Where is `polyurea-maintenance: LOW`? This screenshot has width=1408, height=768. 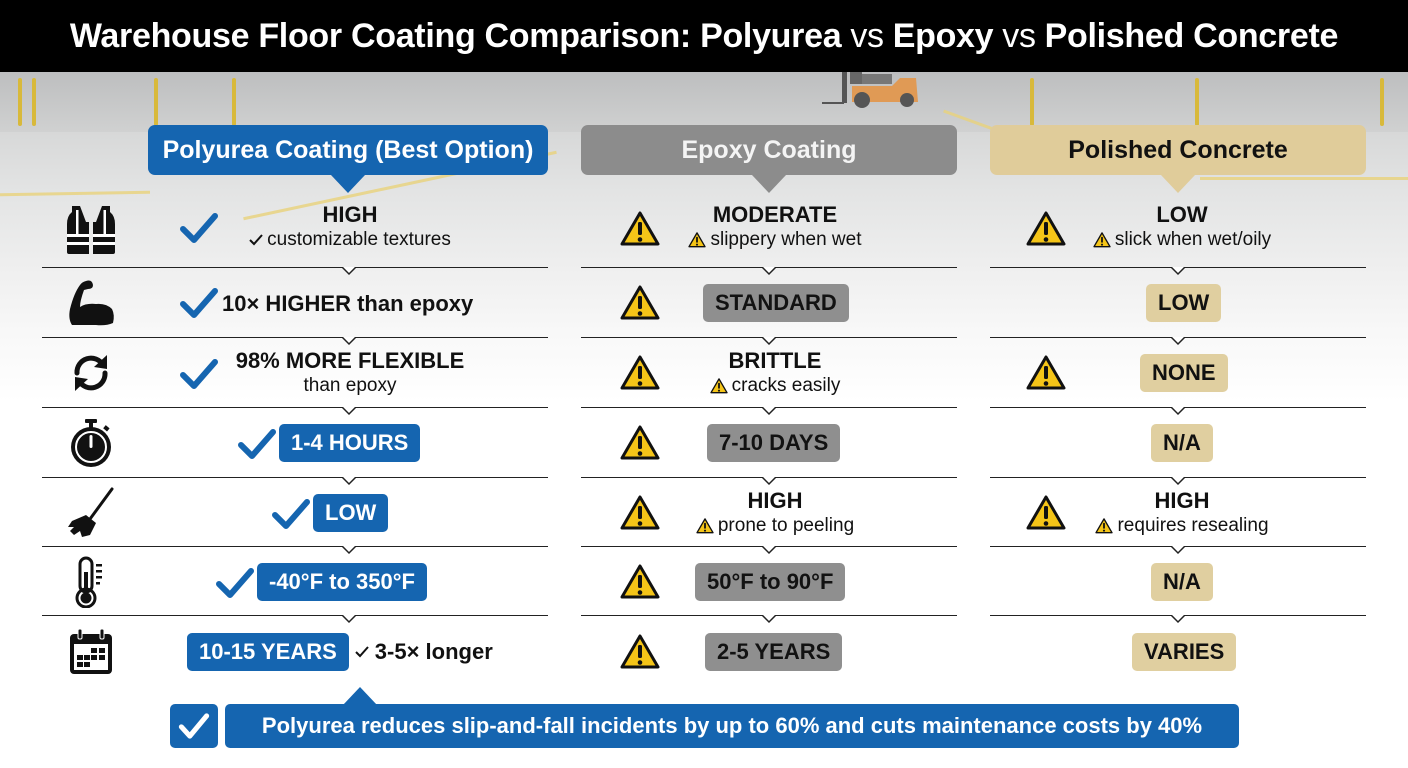
polyurea-maintenance: LOW is located at coordinates (351, 513).